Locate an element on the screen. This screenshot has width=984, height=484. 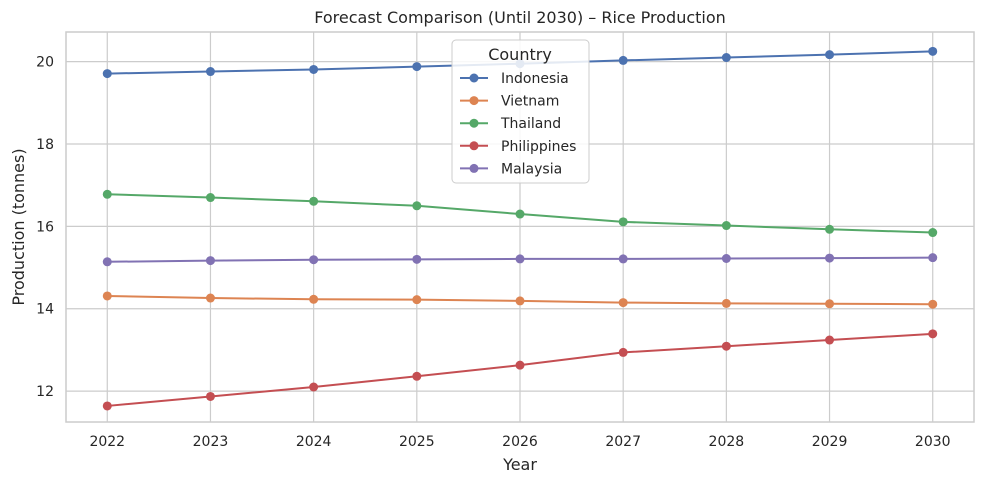
legend-label: Thailand is located at coordinates (530, 124).